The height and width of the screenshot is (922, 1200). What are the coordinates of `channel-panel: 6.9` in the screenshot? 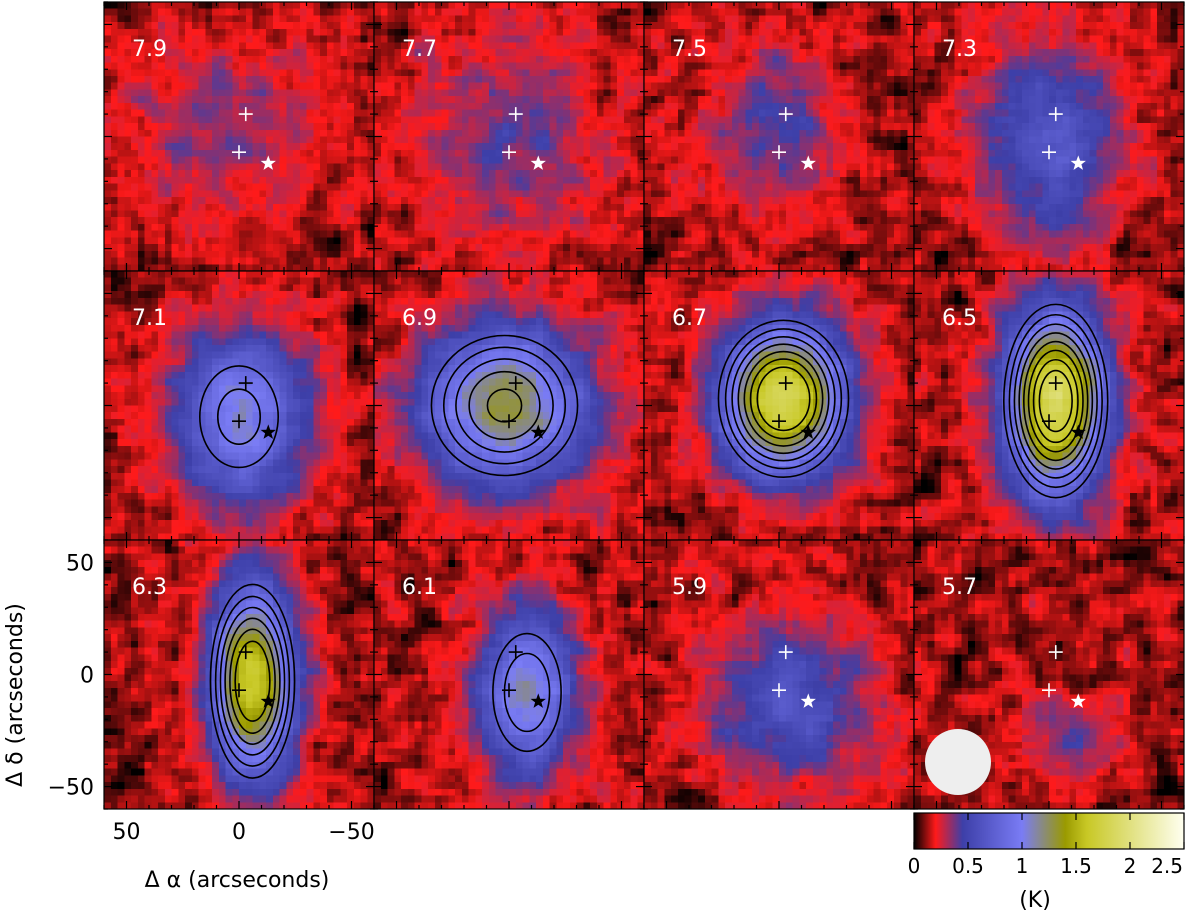 It's located at (509, 405).